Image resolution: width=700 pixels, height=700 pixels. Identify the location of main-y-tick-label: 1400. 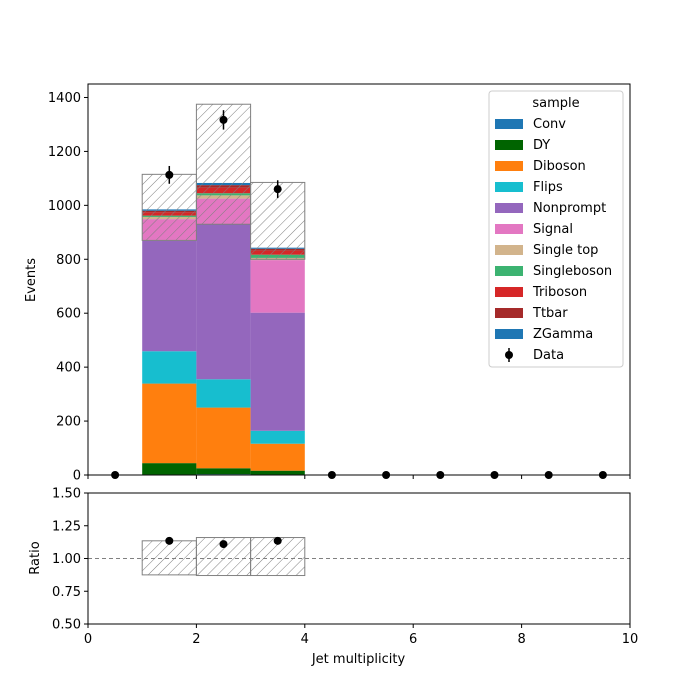
(64, 98).